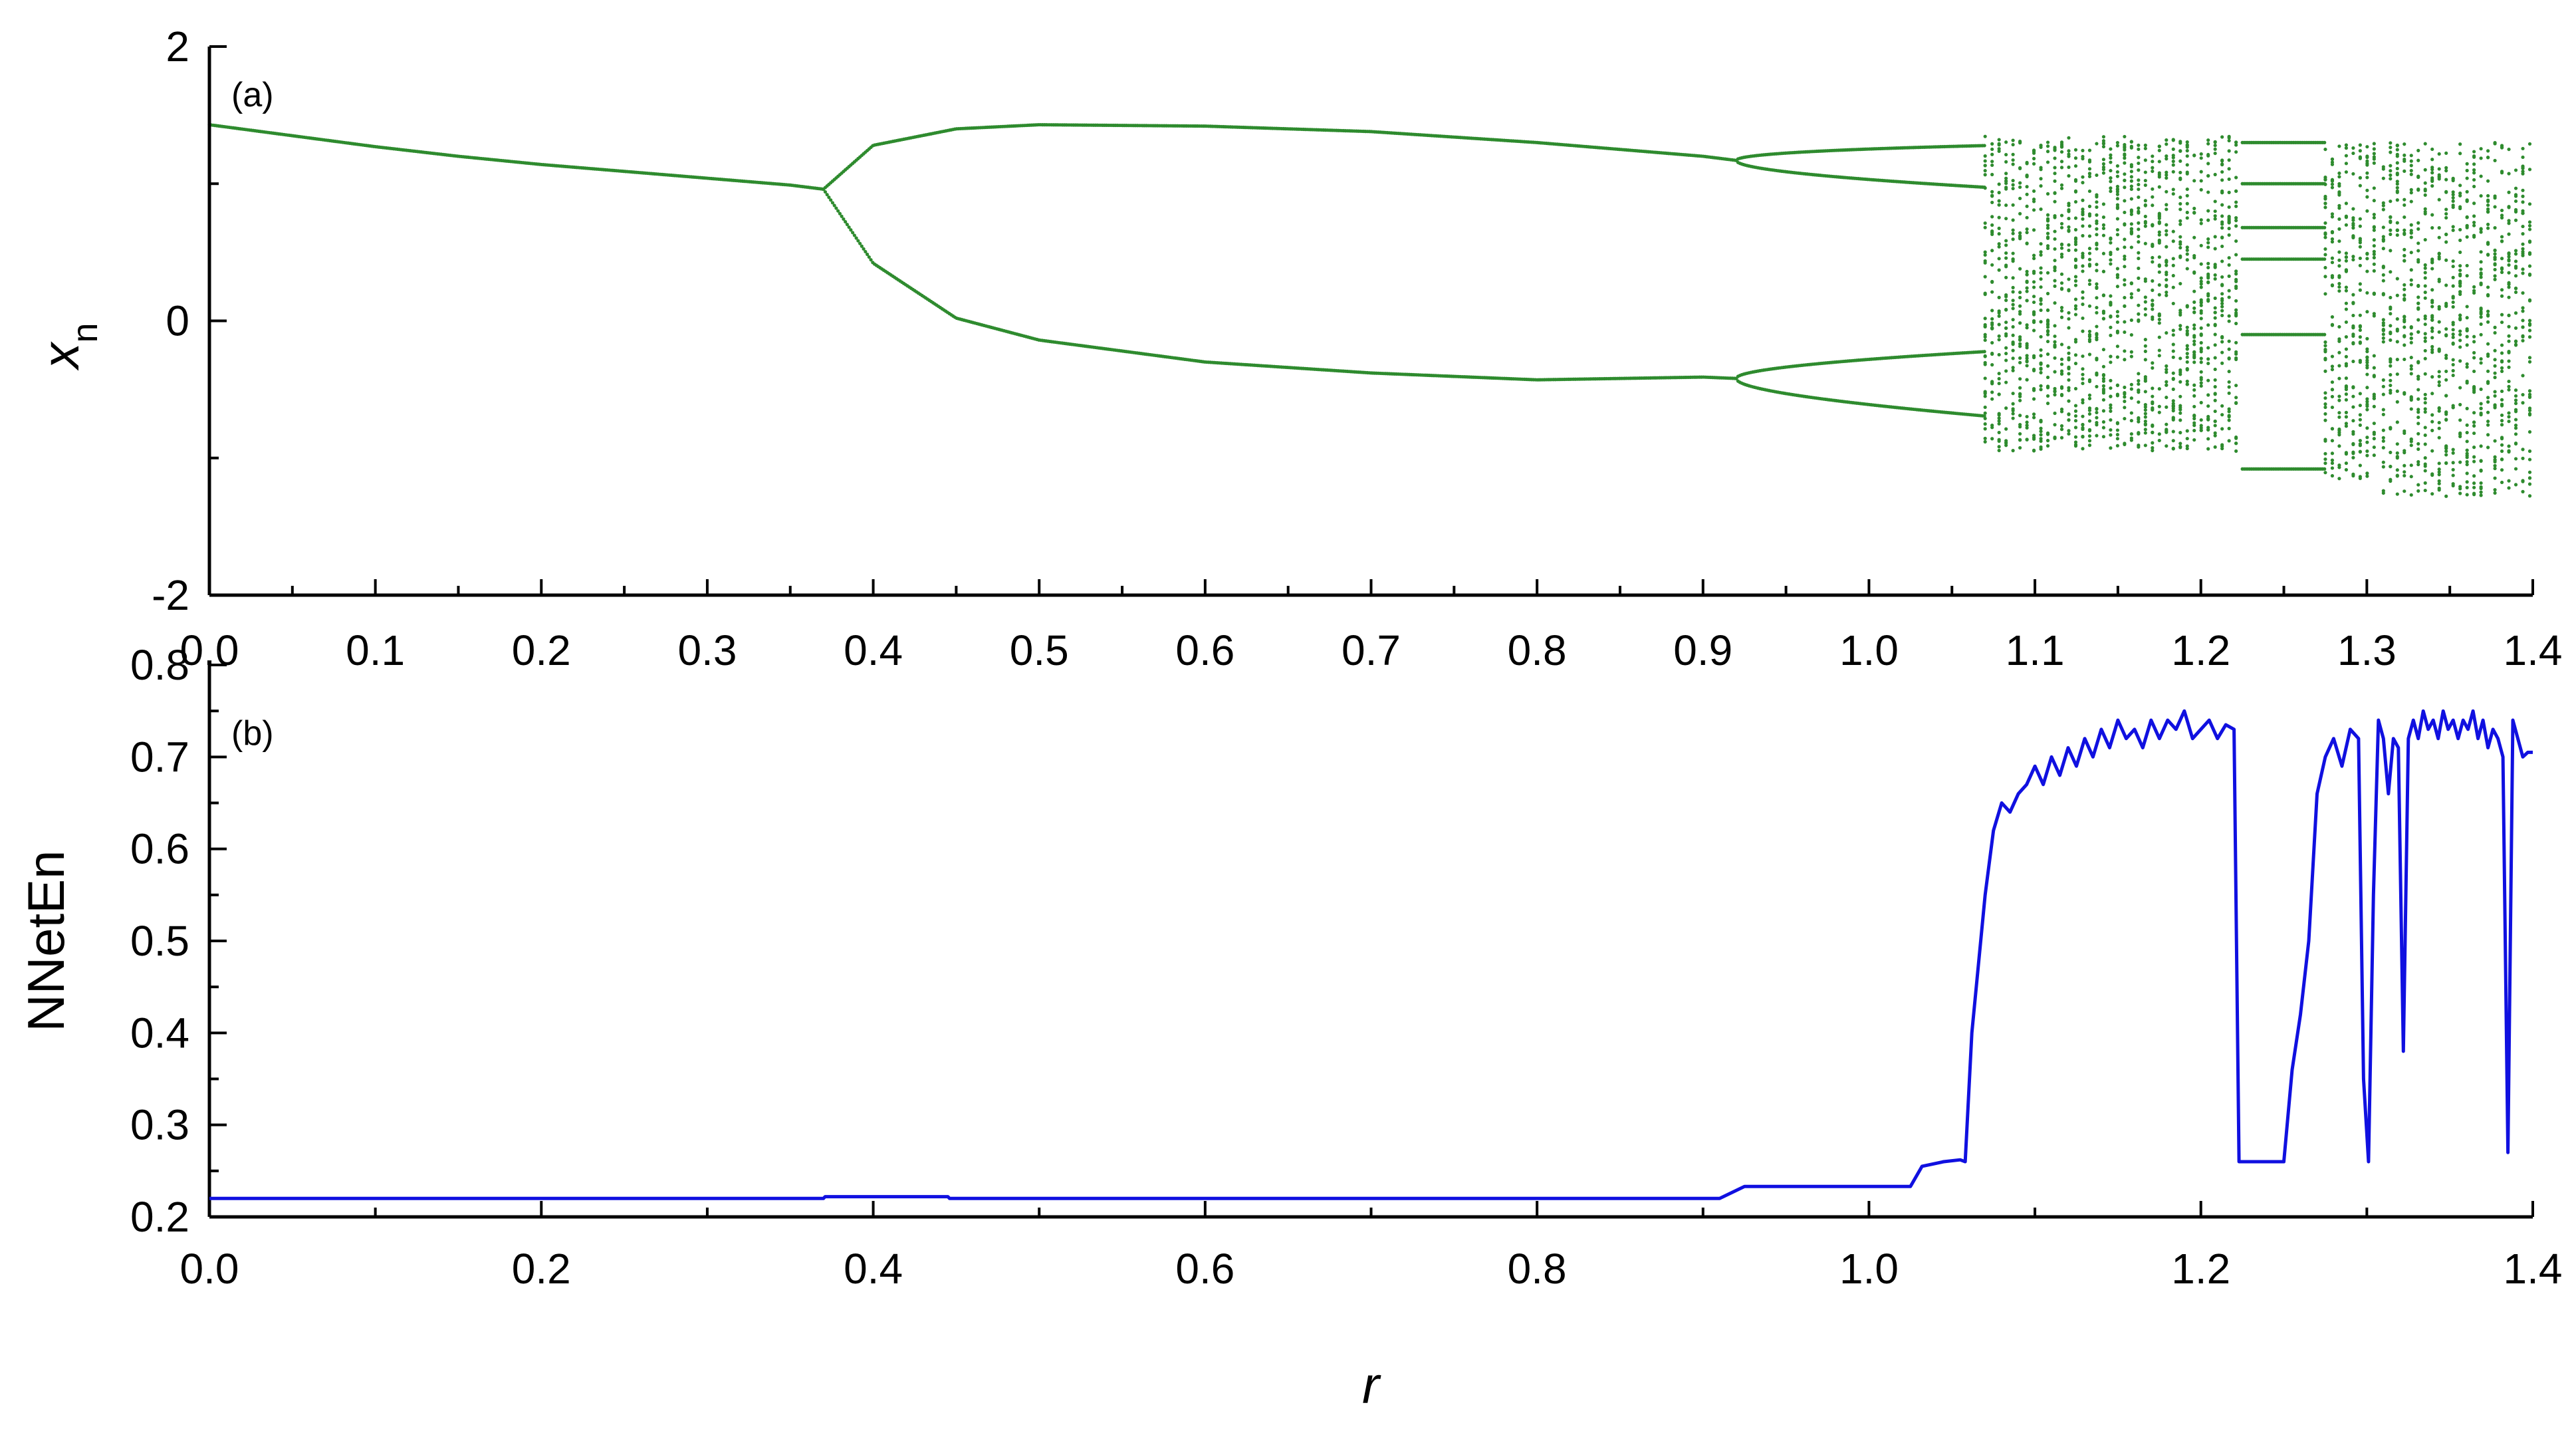 The width and height of the screenshot is (2576, 1431). Describe the element at coordinates (252, 734) in the screenshot. I see `panel-b-label: (b)` at that location.